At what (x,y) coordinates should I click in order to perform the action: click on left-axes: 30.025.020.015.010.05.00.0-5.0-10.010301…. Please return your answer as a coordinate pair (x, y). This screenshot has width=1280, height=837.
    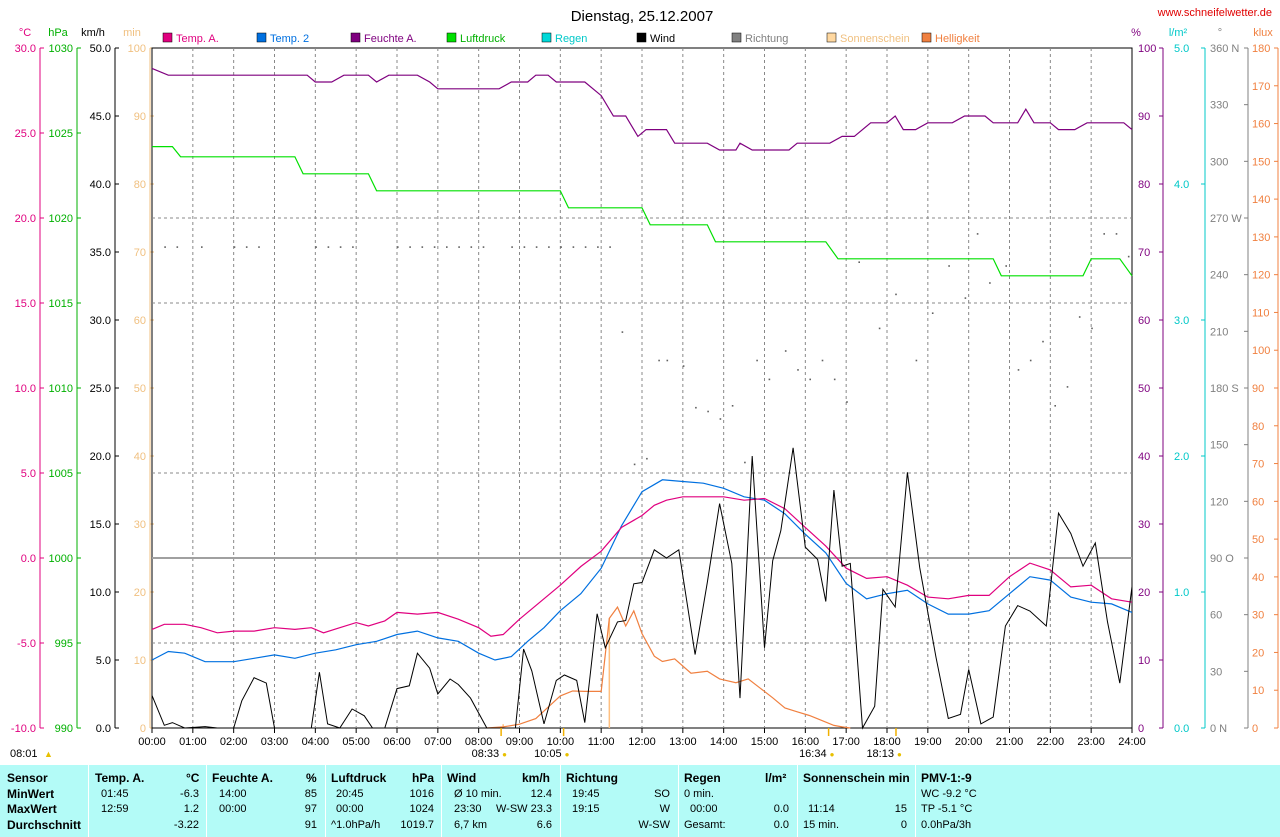
    Looking at the image, I should click on (82, 389).